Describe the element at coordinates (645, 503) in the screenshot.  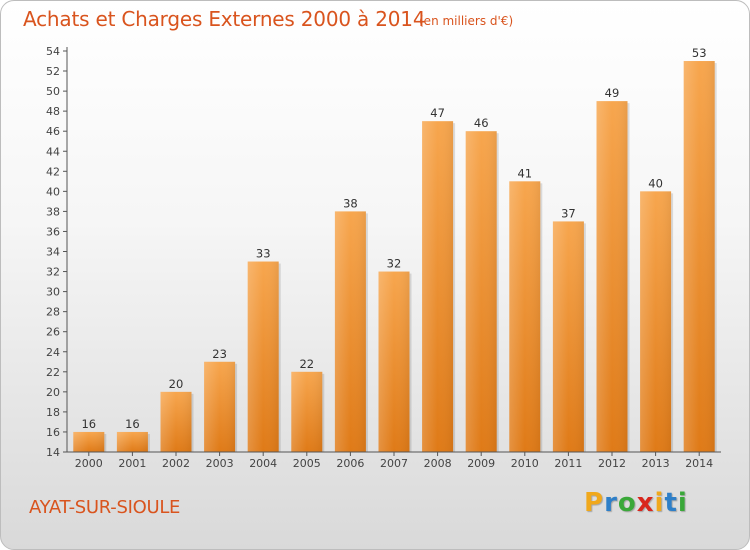
I see `logo-letter: x` at that location.